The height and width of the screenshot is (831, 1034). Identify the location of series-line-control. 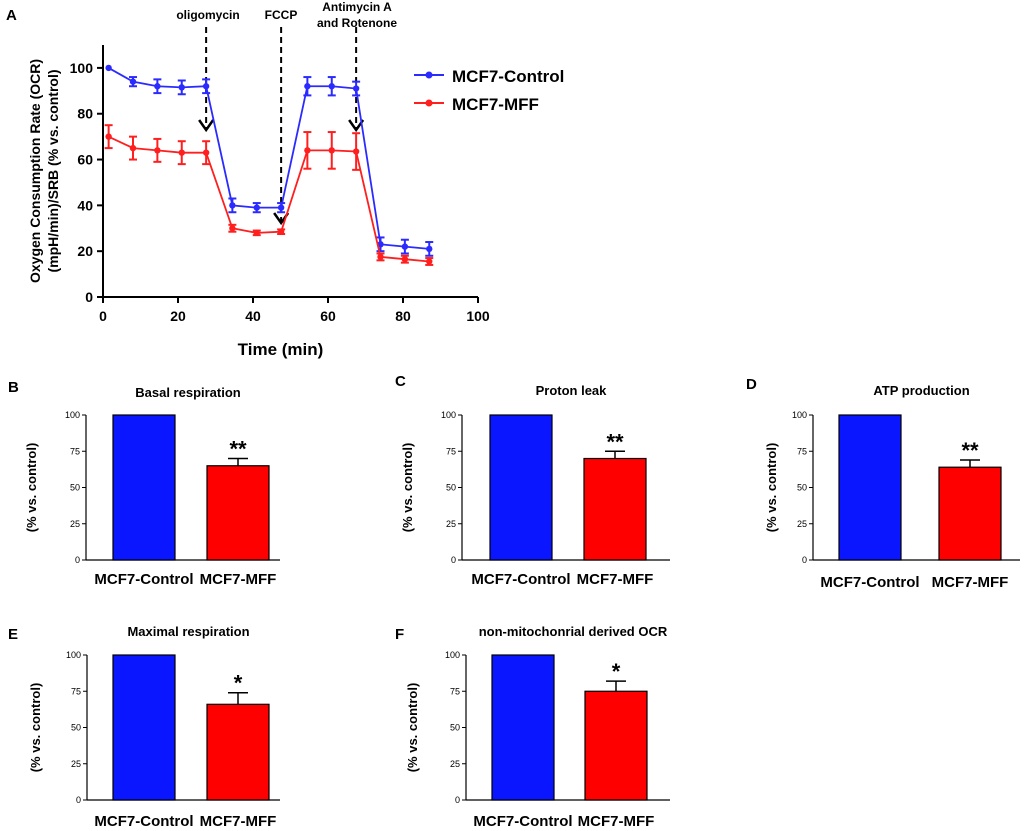
(269, 158).